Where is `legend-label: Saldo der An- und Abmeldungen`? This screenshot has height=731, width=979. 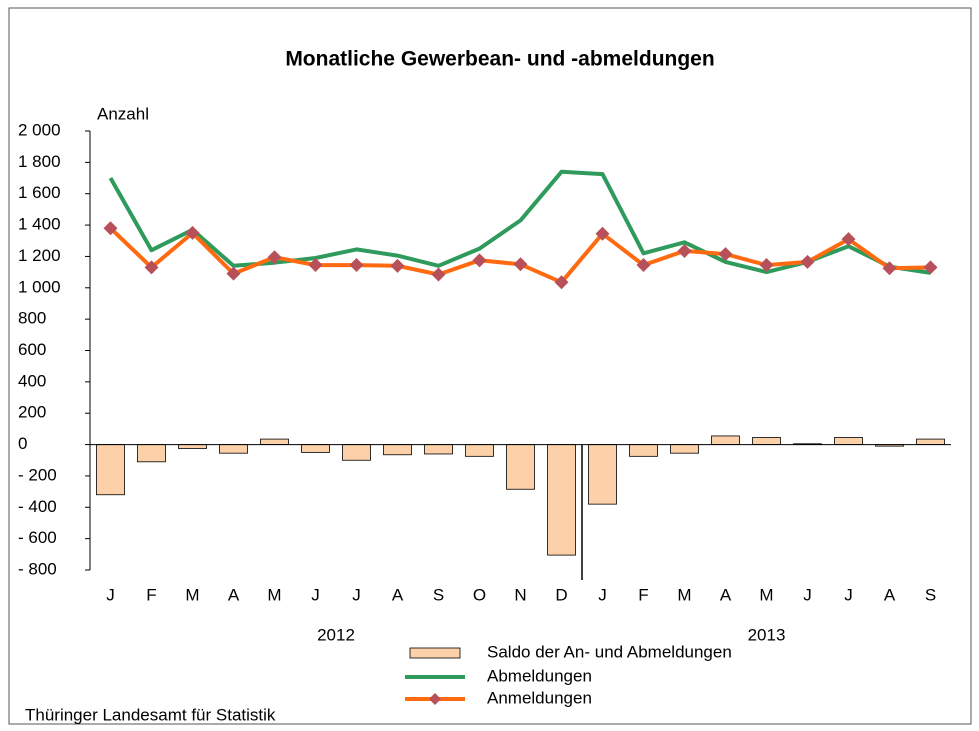
legend-label: Saldo der An- und Abmeldungen is located at coordinates (609, 651).